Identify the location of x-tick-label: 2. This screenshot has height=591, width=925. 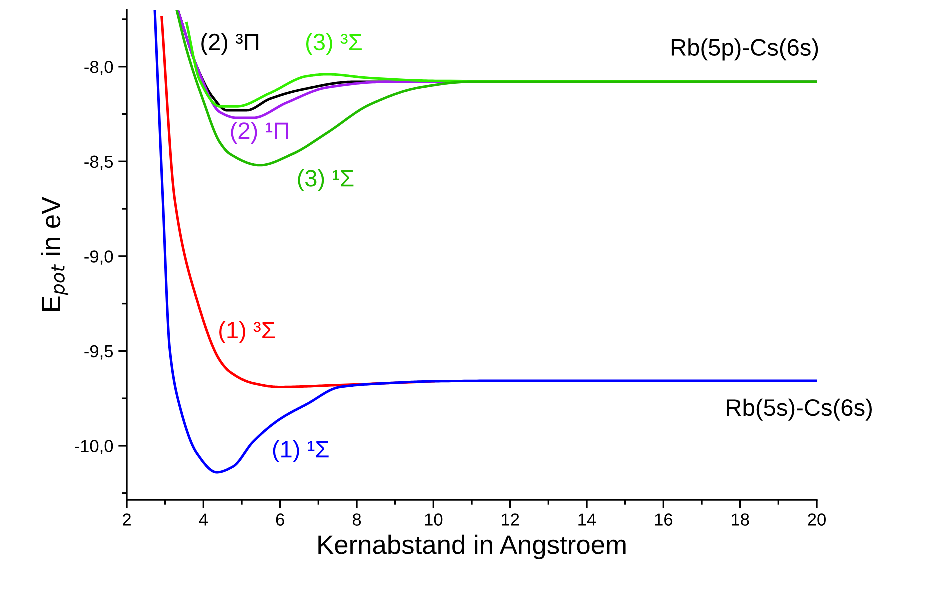
(127, 520).